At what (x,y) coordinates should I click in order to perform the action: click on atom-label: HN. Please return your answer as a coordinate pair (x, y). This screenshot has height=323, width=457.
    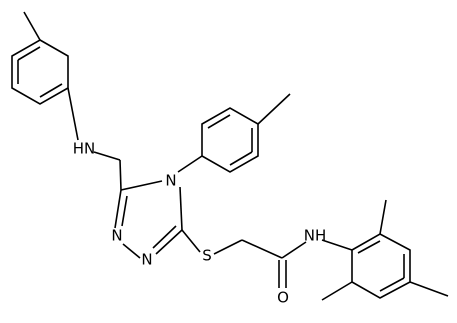
    Looking at the image, I should click on (84, 149).